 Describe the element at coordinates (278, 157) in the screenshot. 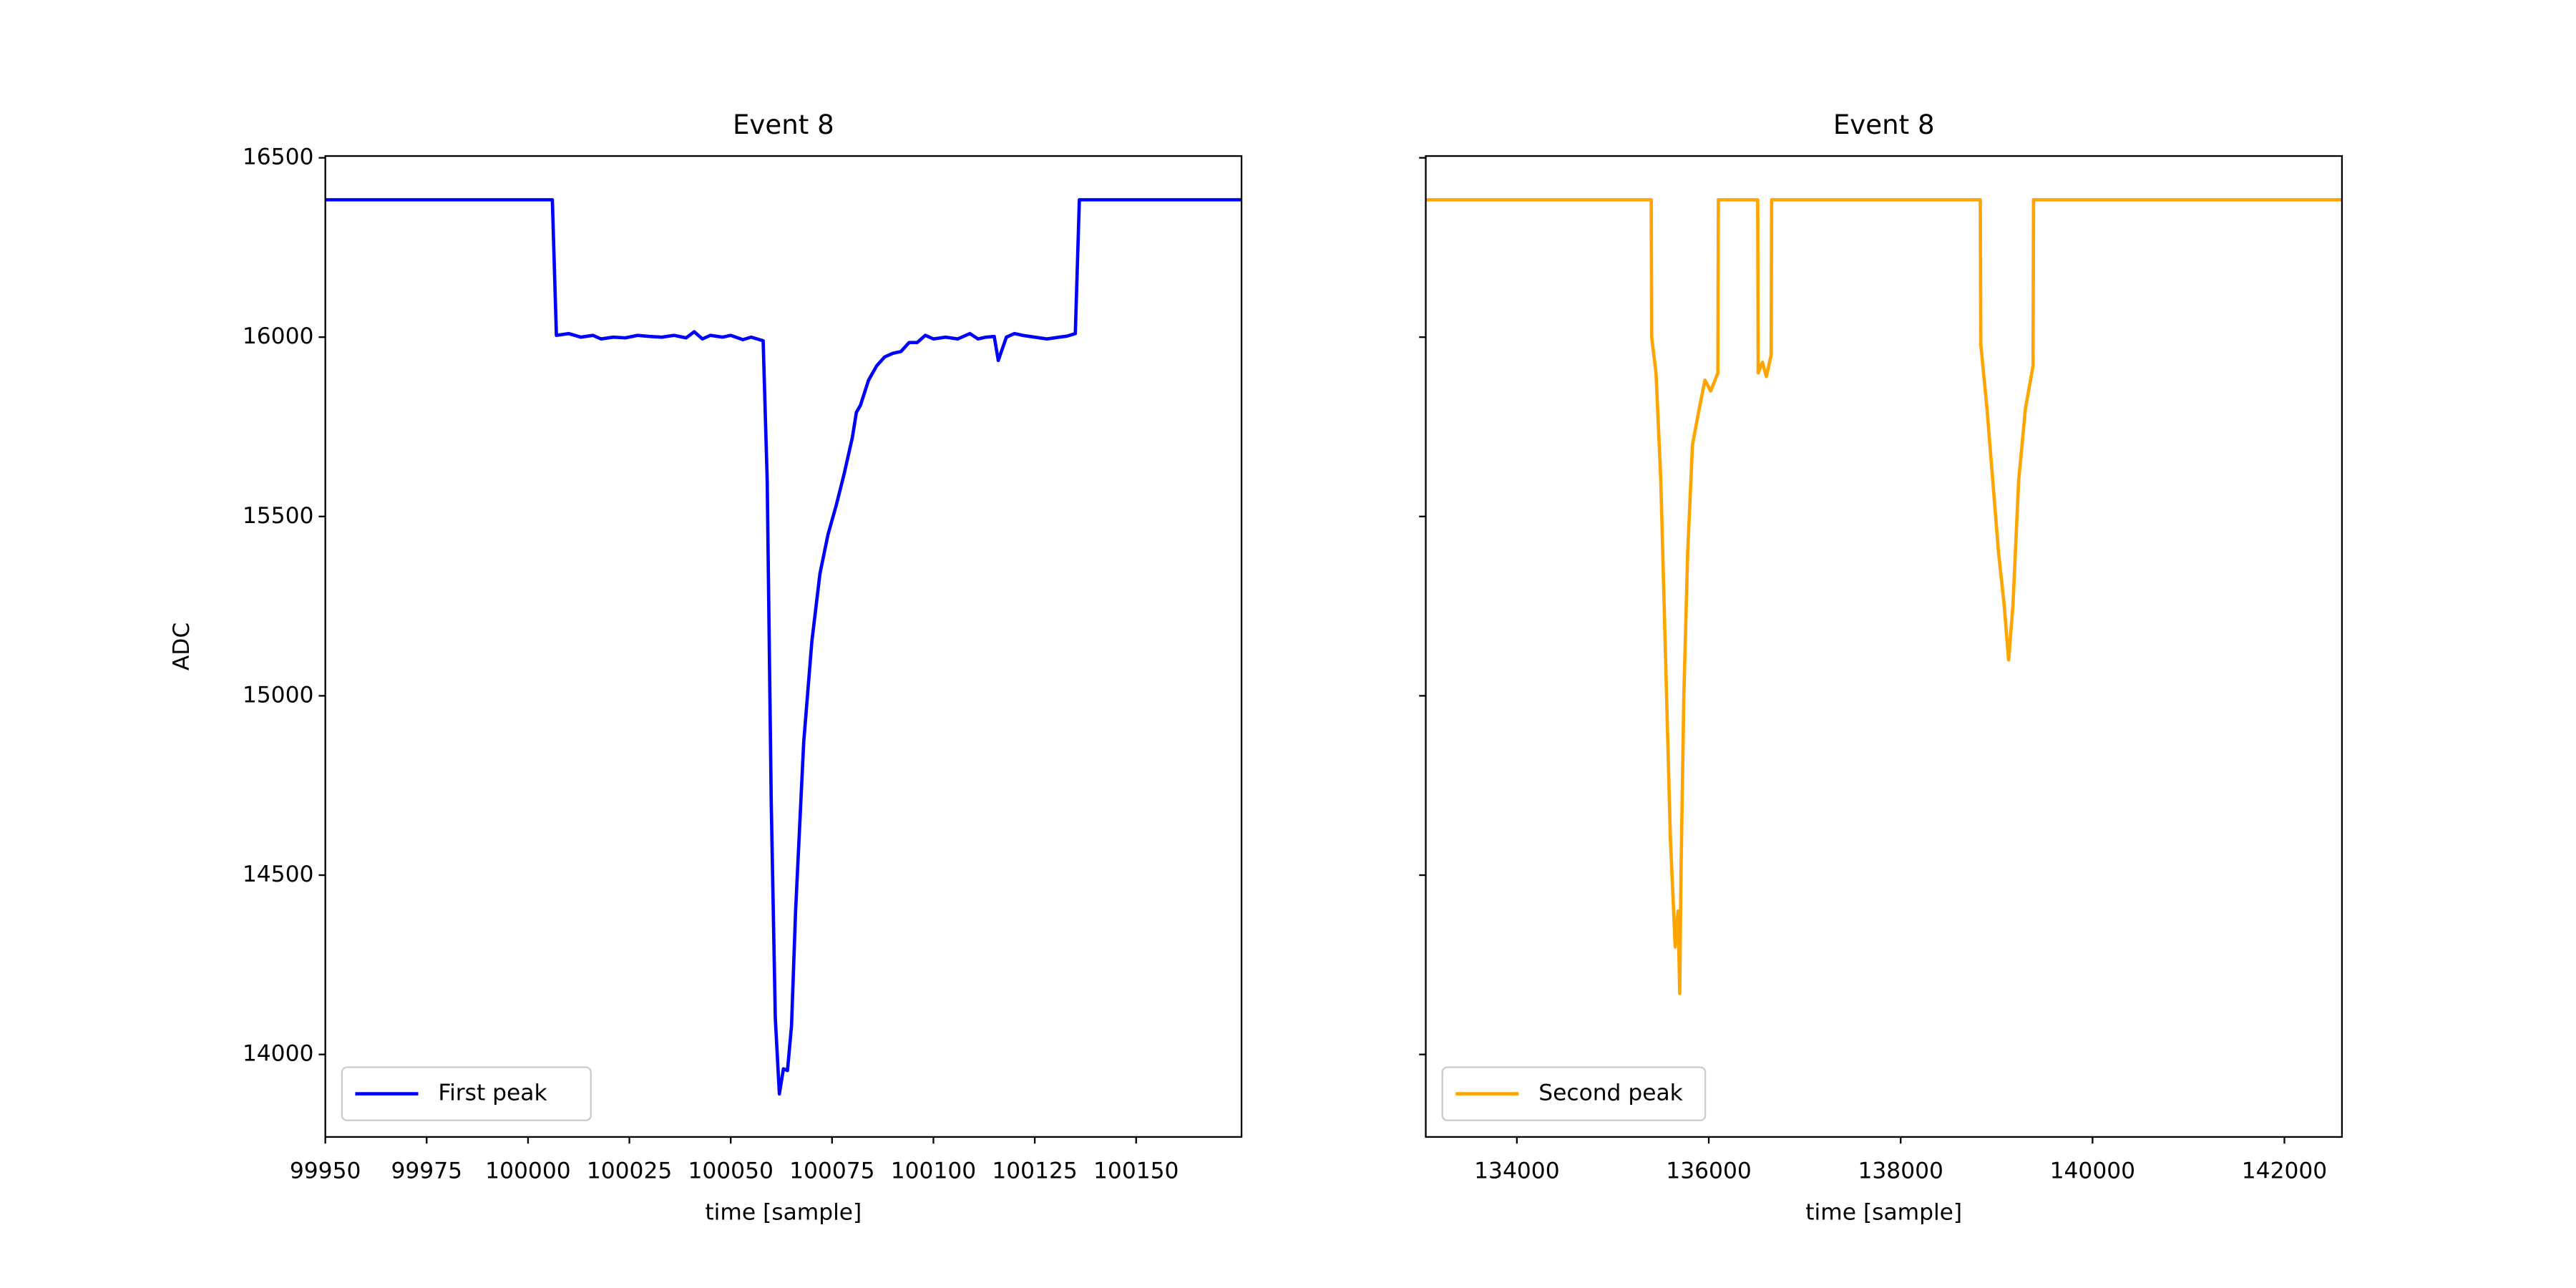

I see `y-tick-label: 16500` at that location.